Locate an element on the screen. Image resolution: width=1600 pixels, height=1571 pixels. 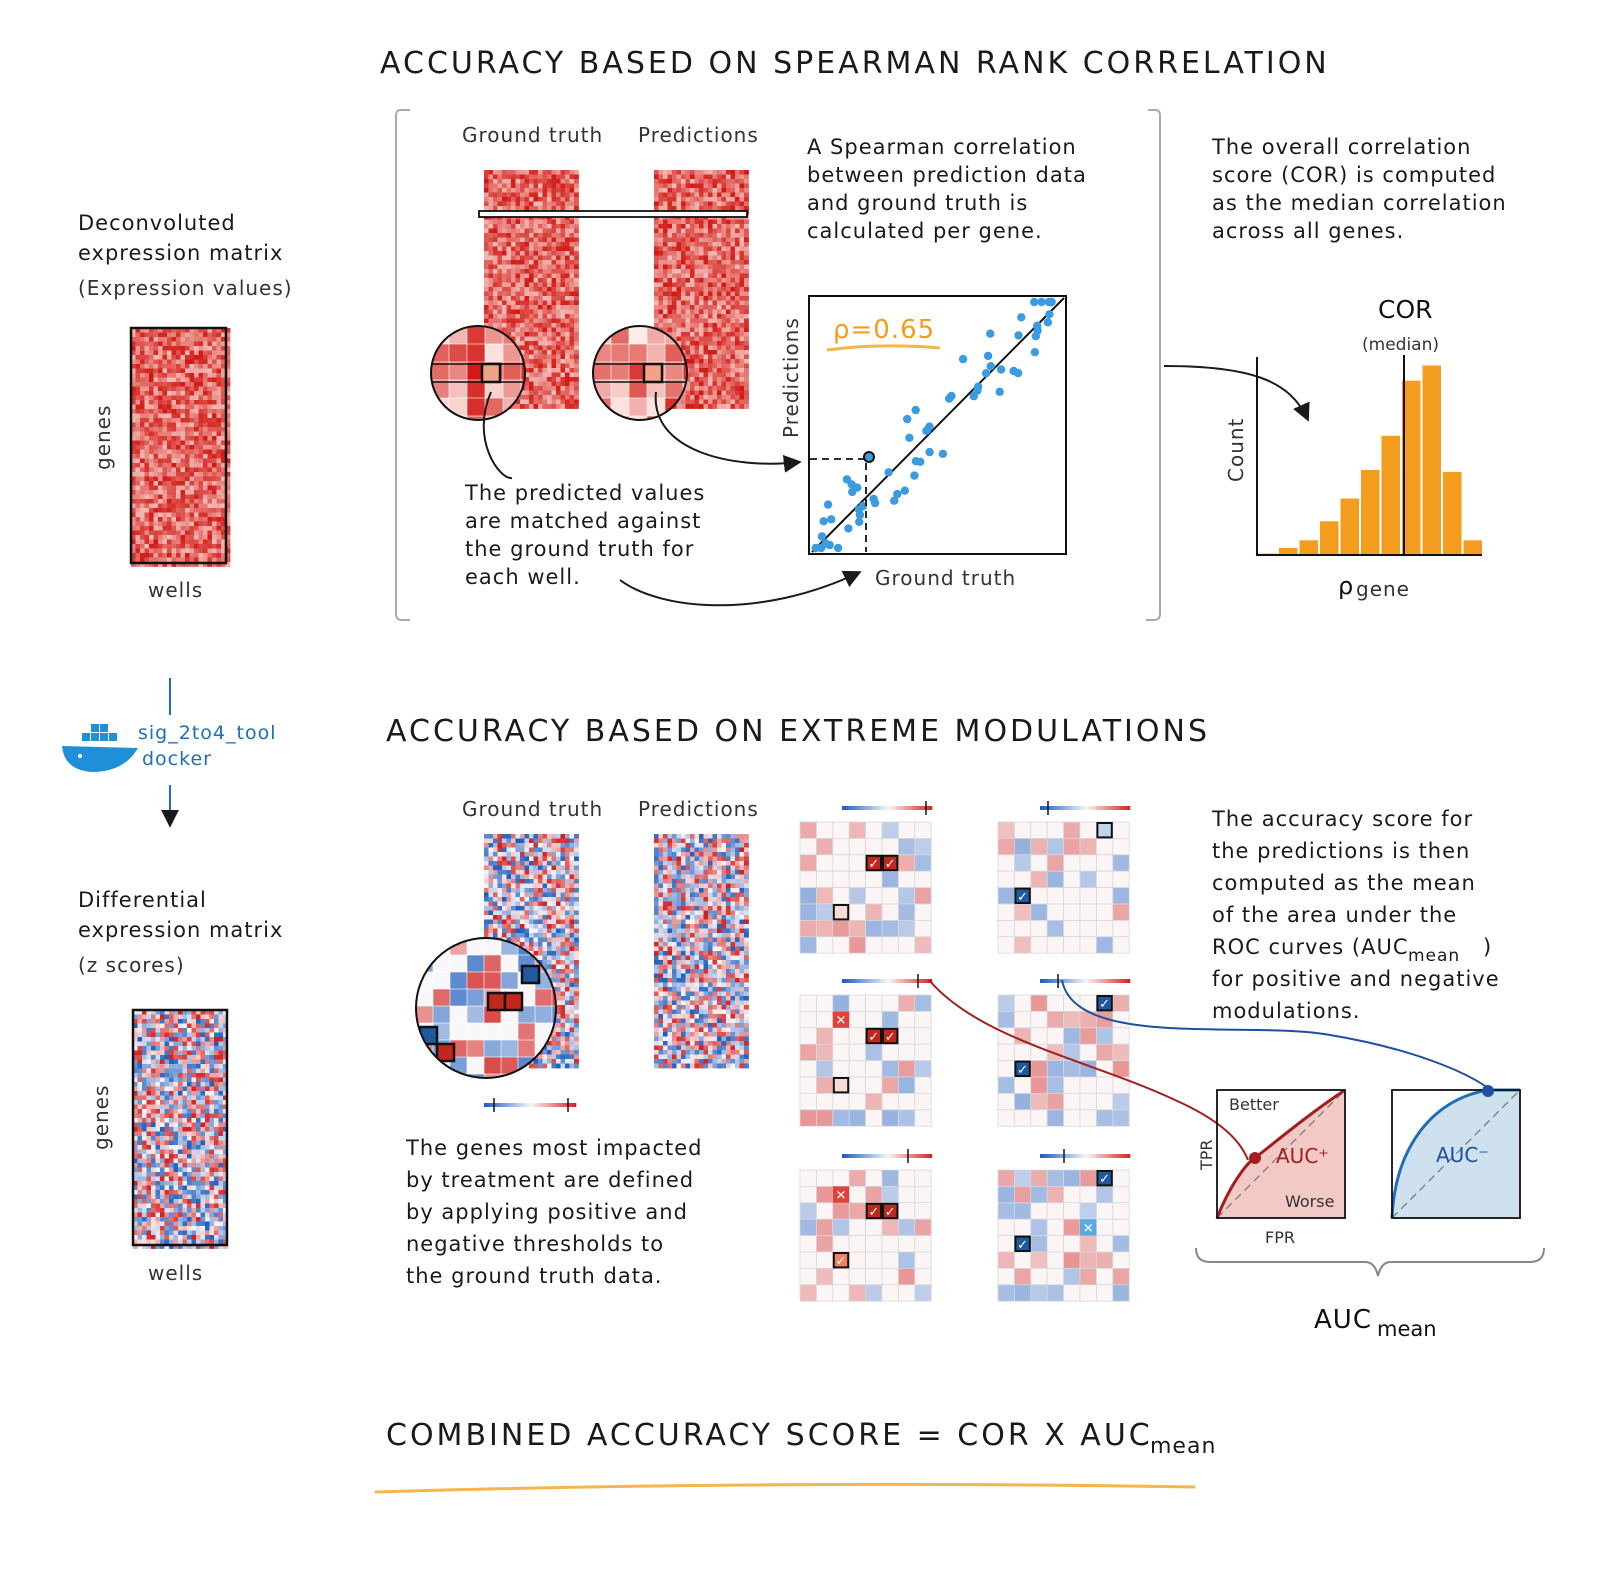
scatter-point is located at coordinates (1049, 302).